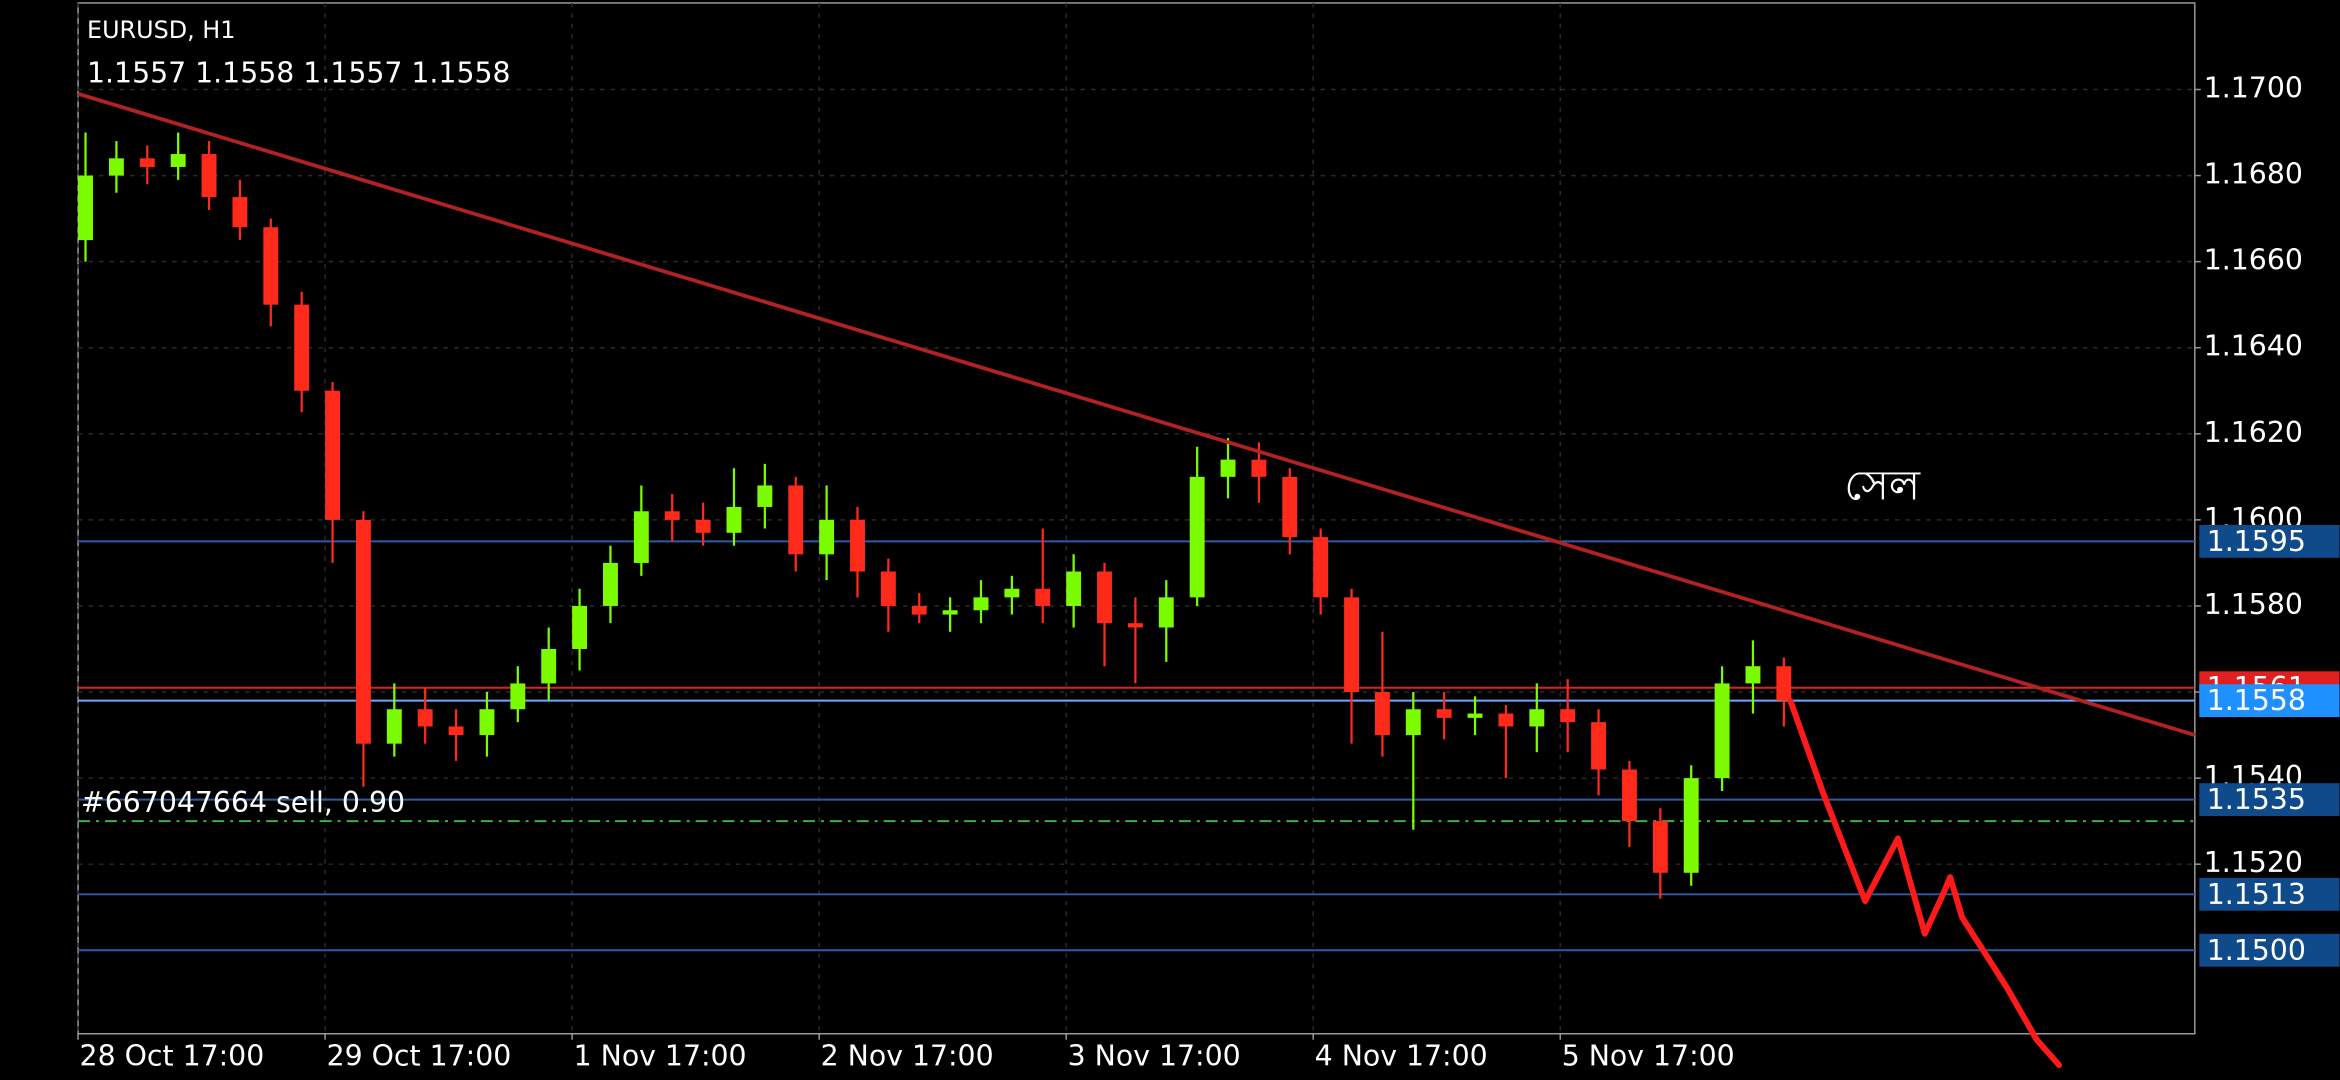  What do you see at coordinates (2256, 700) in the screenshot?
I see `price-badge-label: 1.1558` at bounding box center [2256, 700].